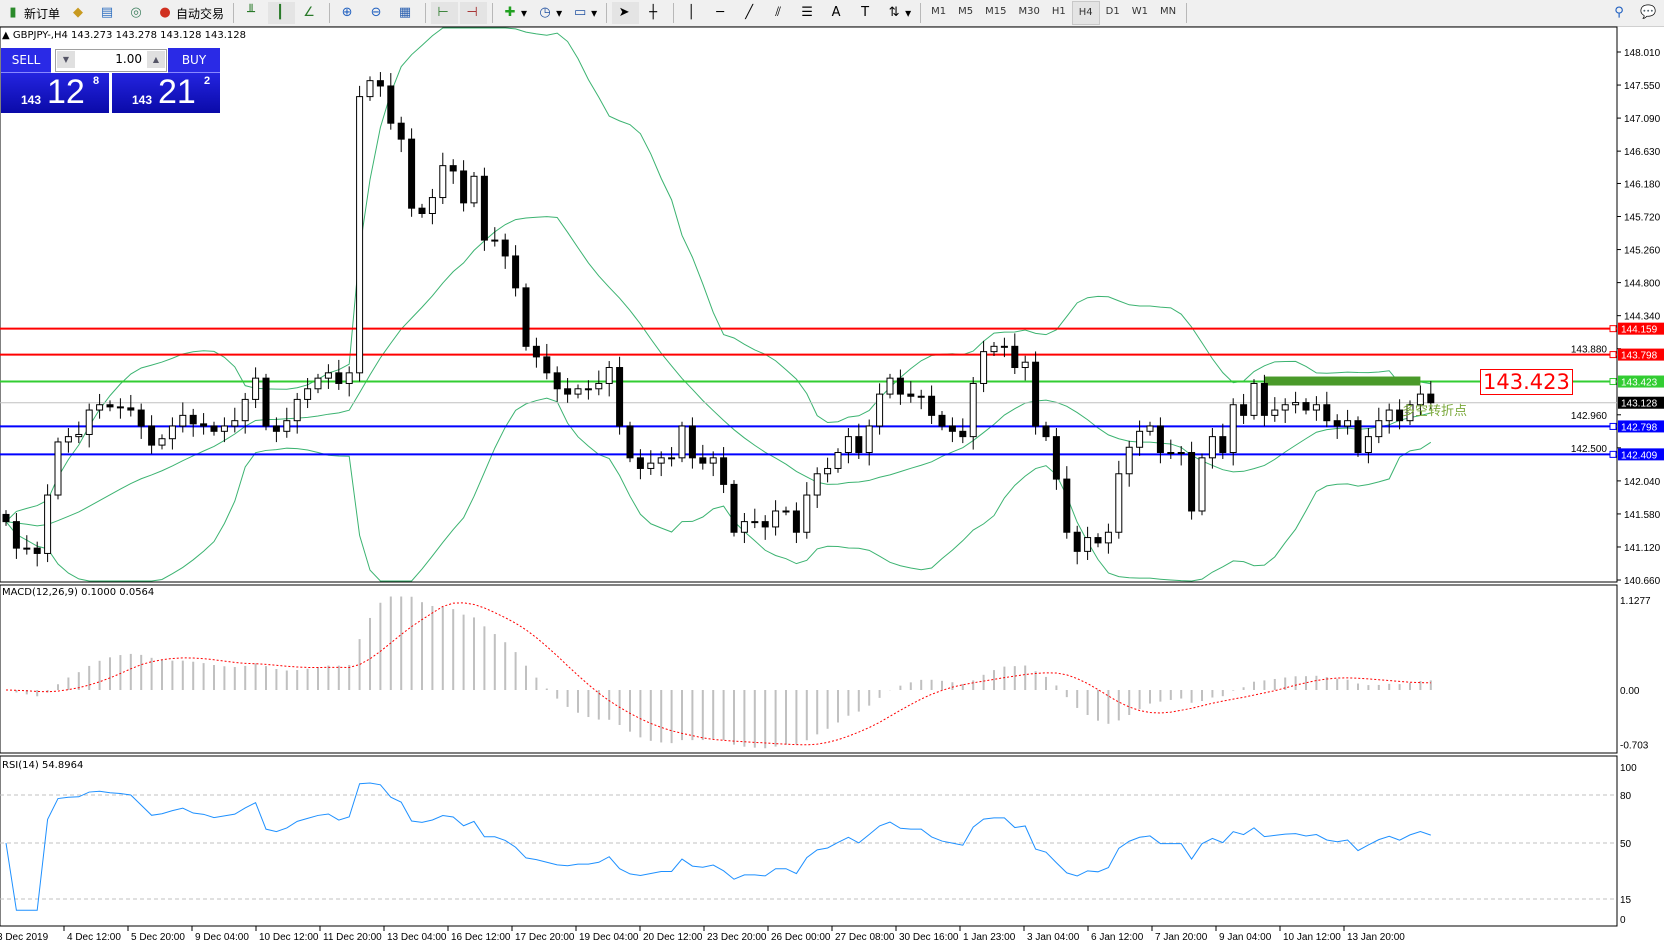 Image resolution: width=1664 pixels, height=945 pixels. What do you see at coordinates (282, 13) in the screenshot?
I see `candlestick-button: ┃` at bounding box center [282, 13].